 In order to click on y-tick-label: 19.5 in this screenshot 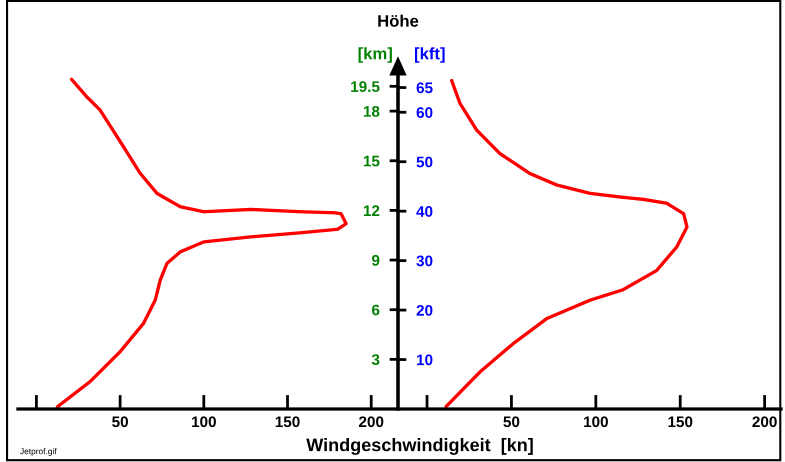, I will do `click(365, 86)`.